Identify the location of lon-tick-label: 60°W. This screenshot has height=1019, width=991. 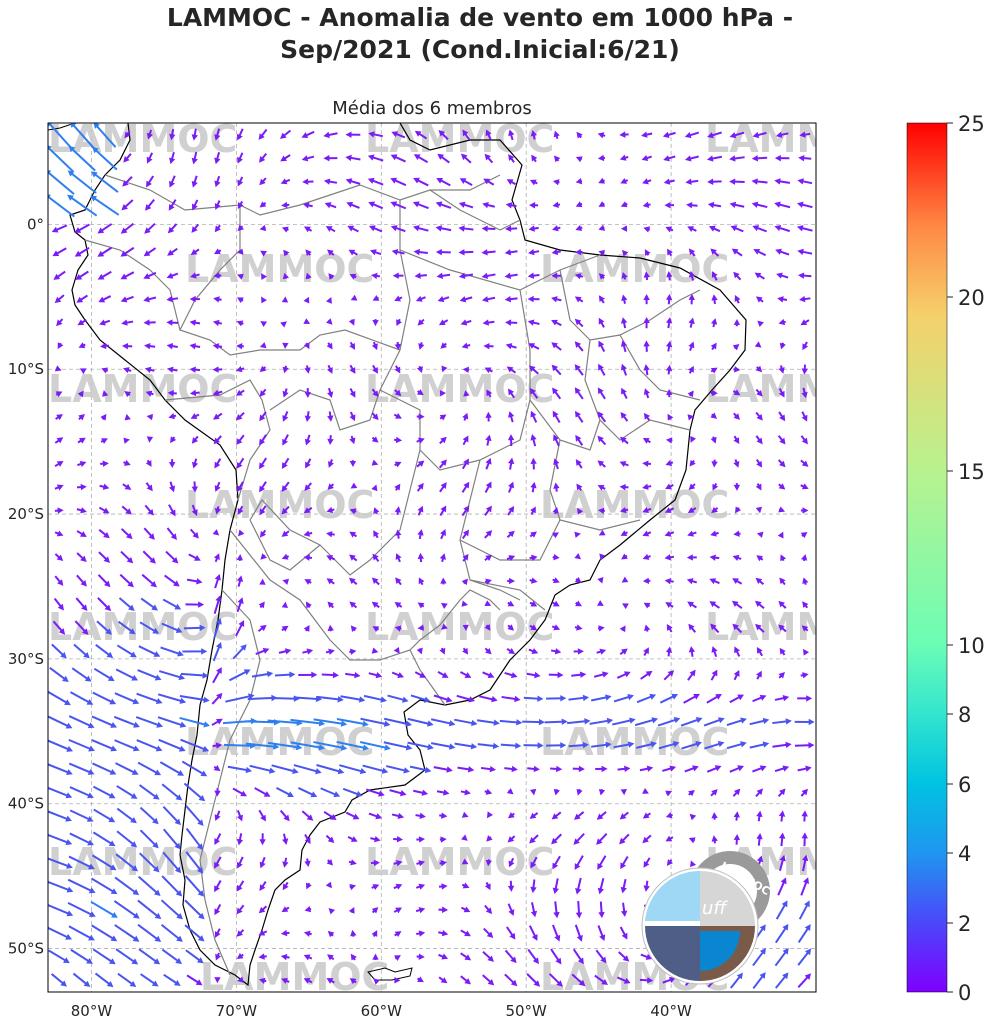
(382, 1010).